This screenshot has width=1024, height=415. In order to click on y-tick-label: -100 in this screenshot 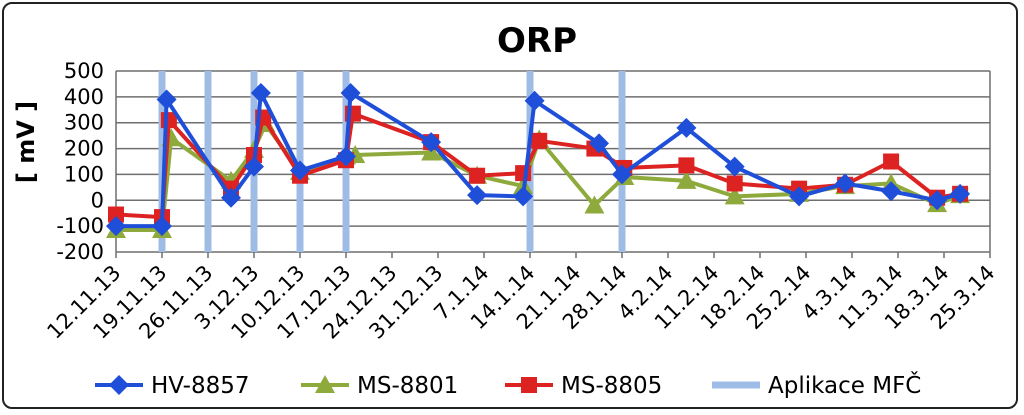, I will do `click(80, 226)`.